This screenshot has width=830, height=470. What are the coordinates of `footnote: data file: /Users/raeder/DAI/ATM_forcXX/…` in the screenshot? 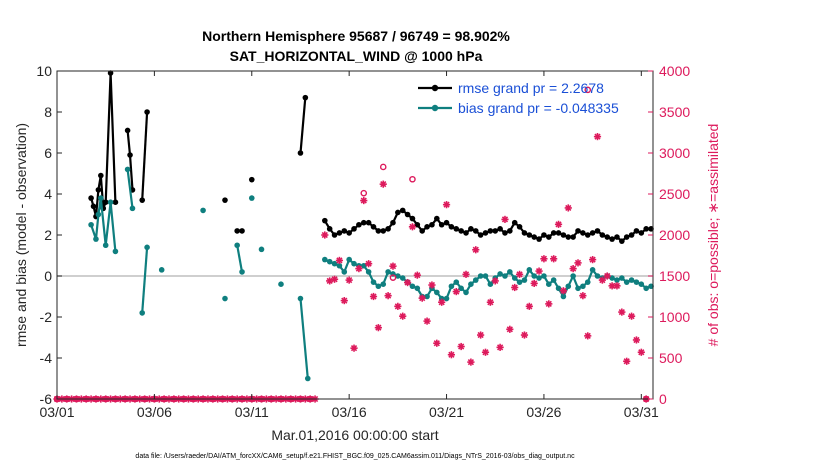 It's located at (355, 456).